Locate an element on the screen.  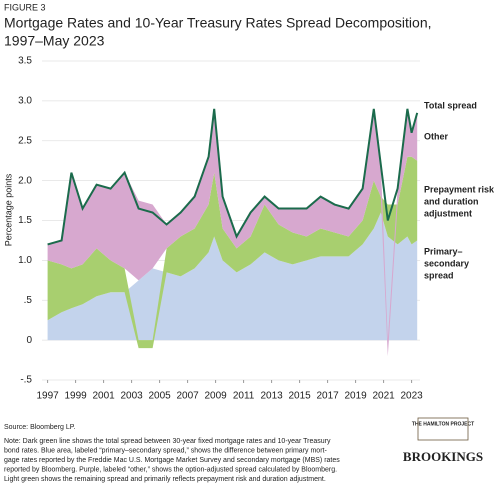
x-tick-label: 2009 is located at coordinates (215, 396).